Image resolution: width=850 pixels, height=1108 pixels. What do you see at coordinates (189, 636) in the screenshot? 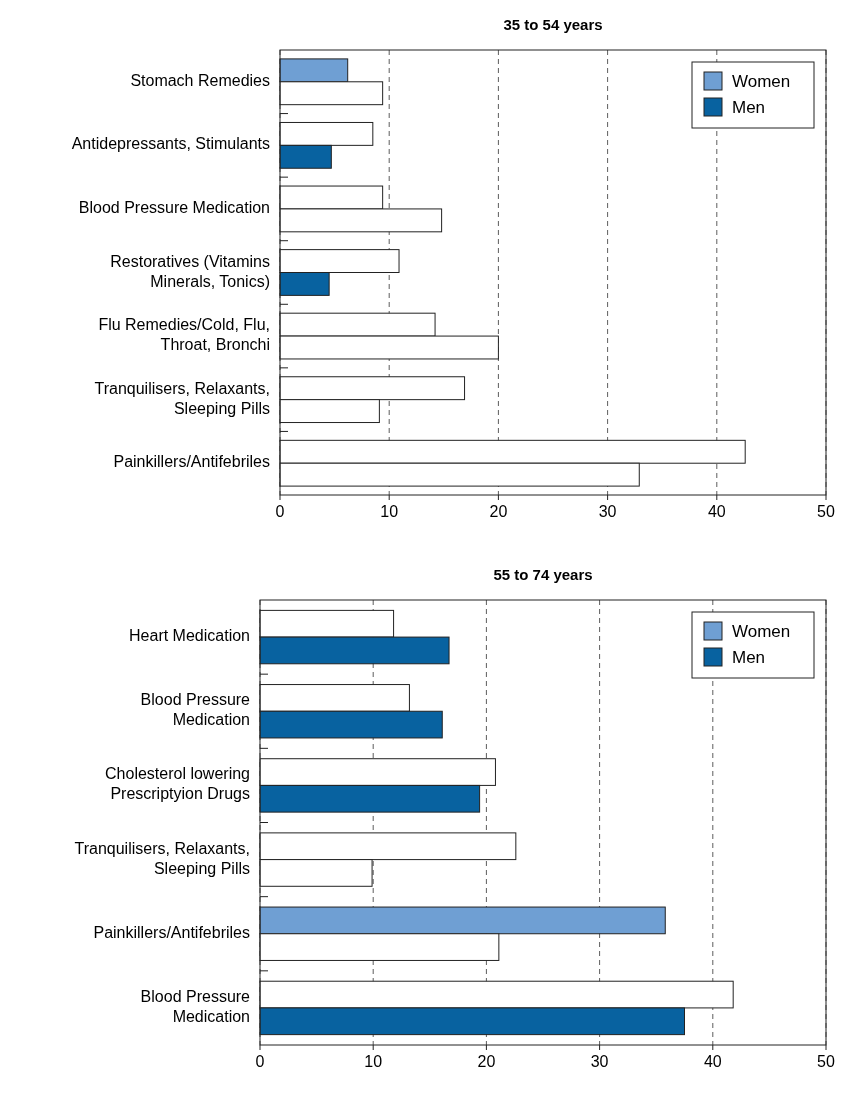
I see `y-tick-label: Heart Medication` at bounding box center [189, 636].